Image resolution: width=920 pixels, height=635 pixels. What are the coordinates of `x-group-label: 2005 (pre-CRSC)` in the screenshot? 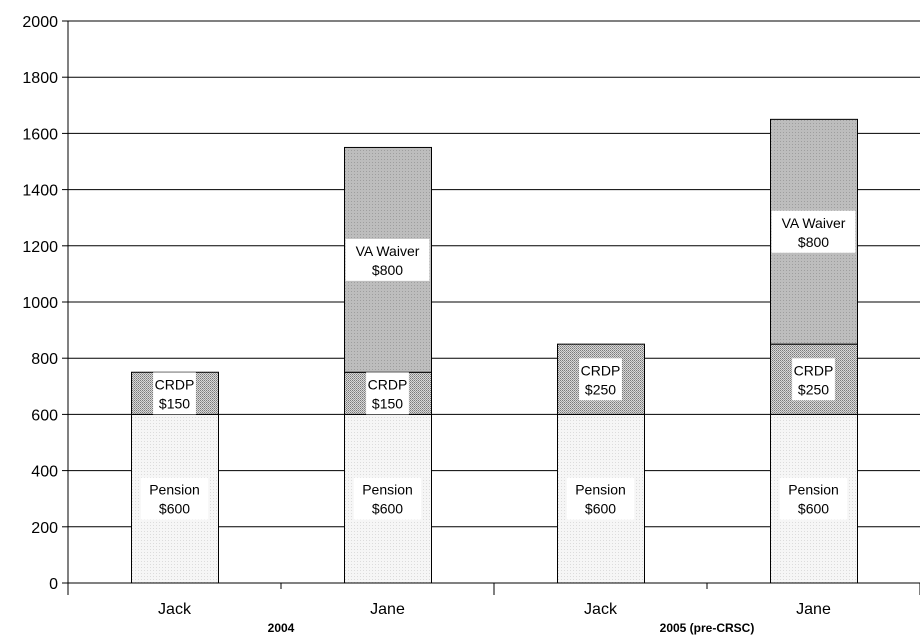 It's located at (707, 628).